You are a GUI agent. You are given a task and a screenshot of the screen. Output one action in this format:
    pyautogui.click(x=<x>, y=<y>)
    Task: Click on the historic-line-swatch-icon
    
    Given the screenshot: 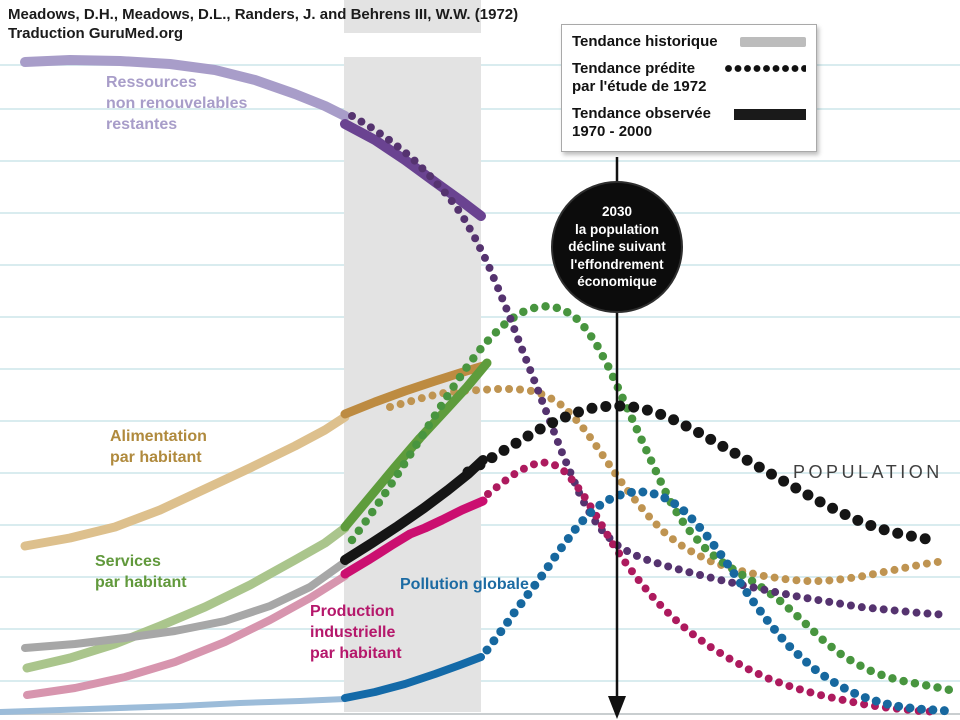 What is the action you would take?
    pyautogui.click(x=773, y=42)
    